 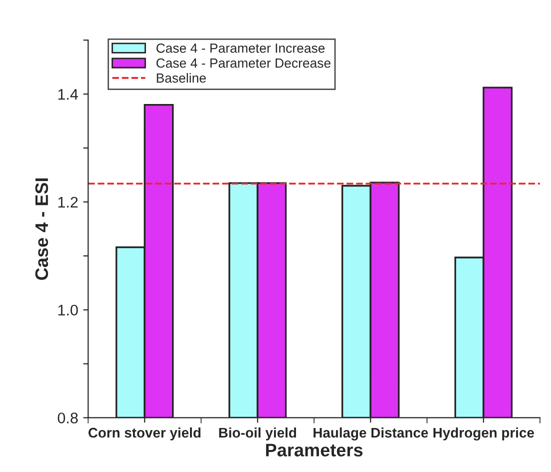 What do you see at coordinates (483, 433) in the screenshot?
I see `x-tick-label: Hydrogen price` at bounding box center [483, 433].